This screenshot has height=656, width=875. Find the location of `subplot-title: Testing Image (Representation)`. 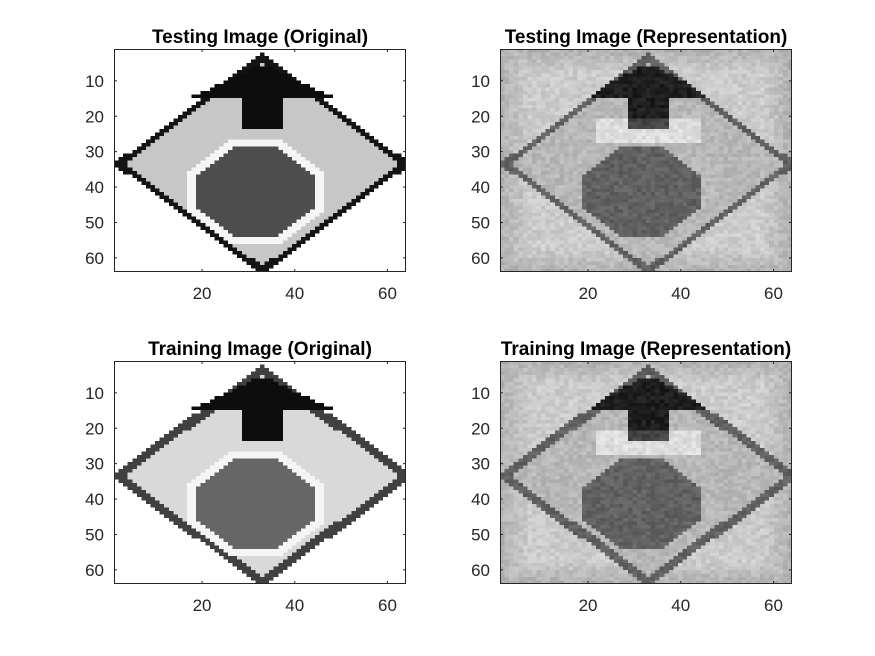

subplot-title: Testing Image (Representation) is located at coordinates (646, 37).